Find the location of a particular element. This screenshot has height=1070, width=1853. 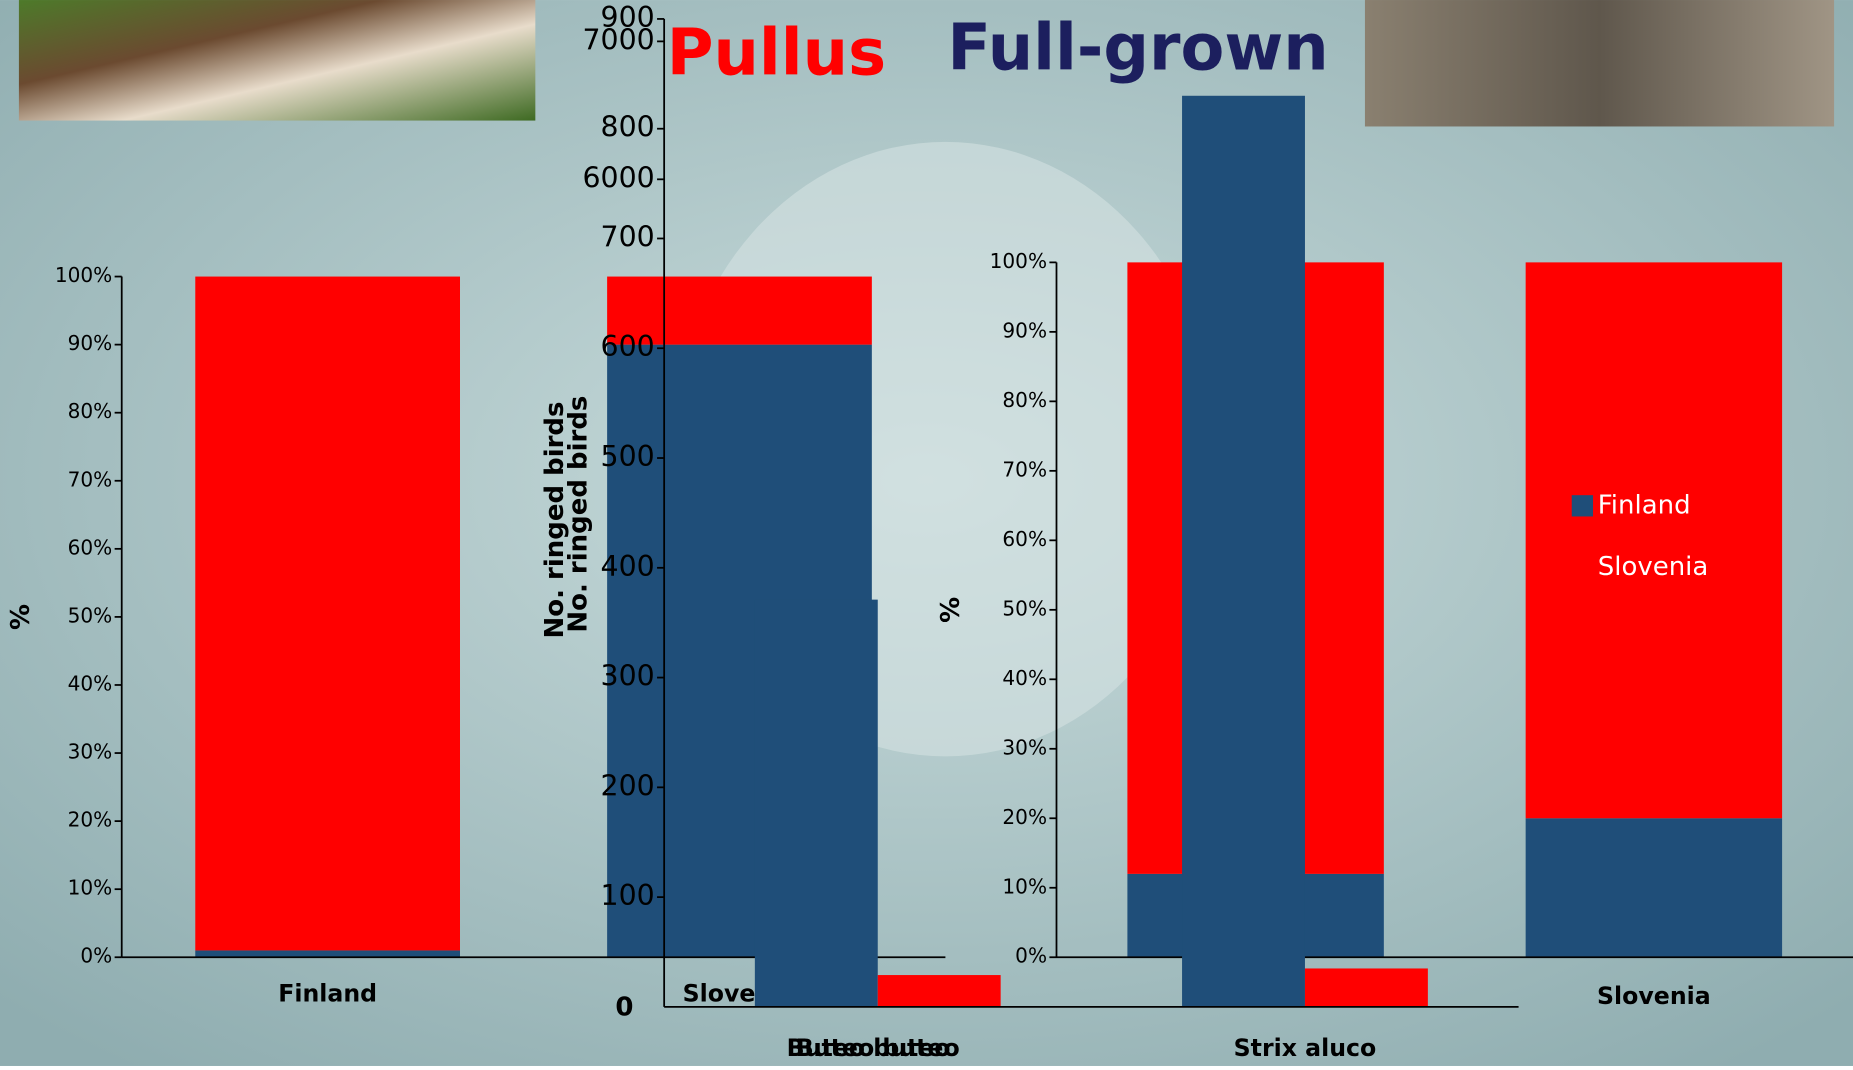

y-tick-label: 500 is located at coordinates (628, 456).